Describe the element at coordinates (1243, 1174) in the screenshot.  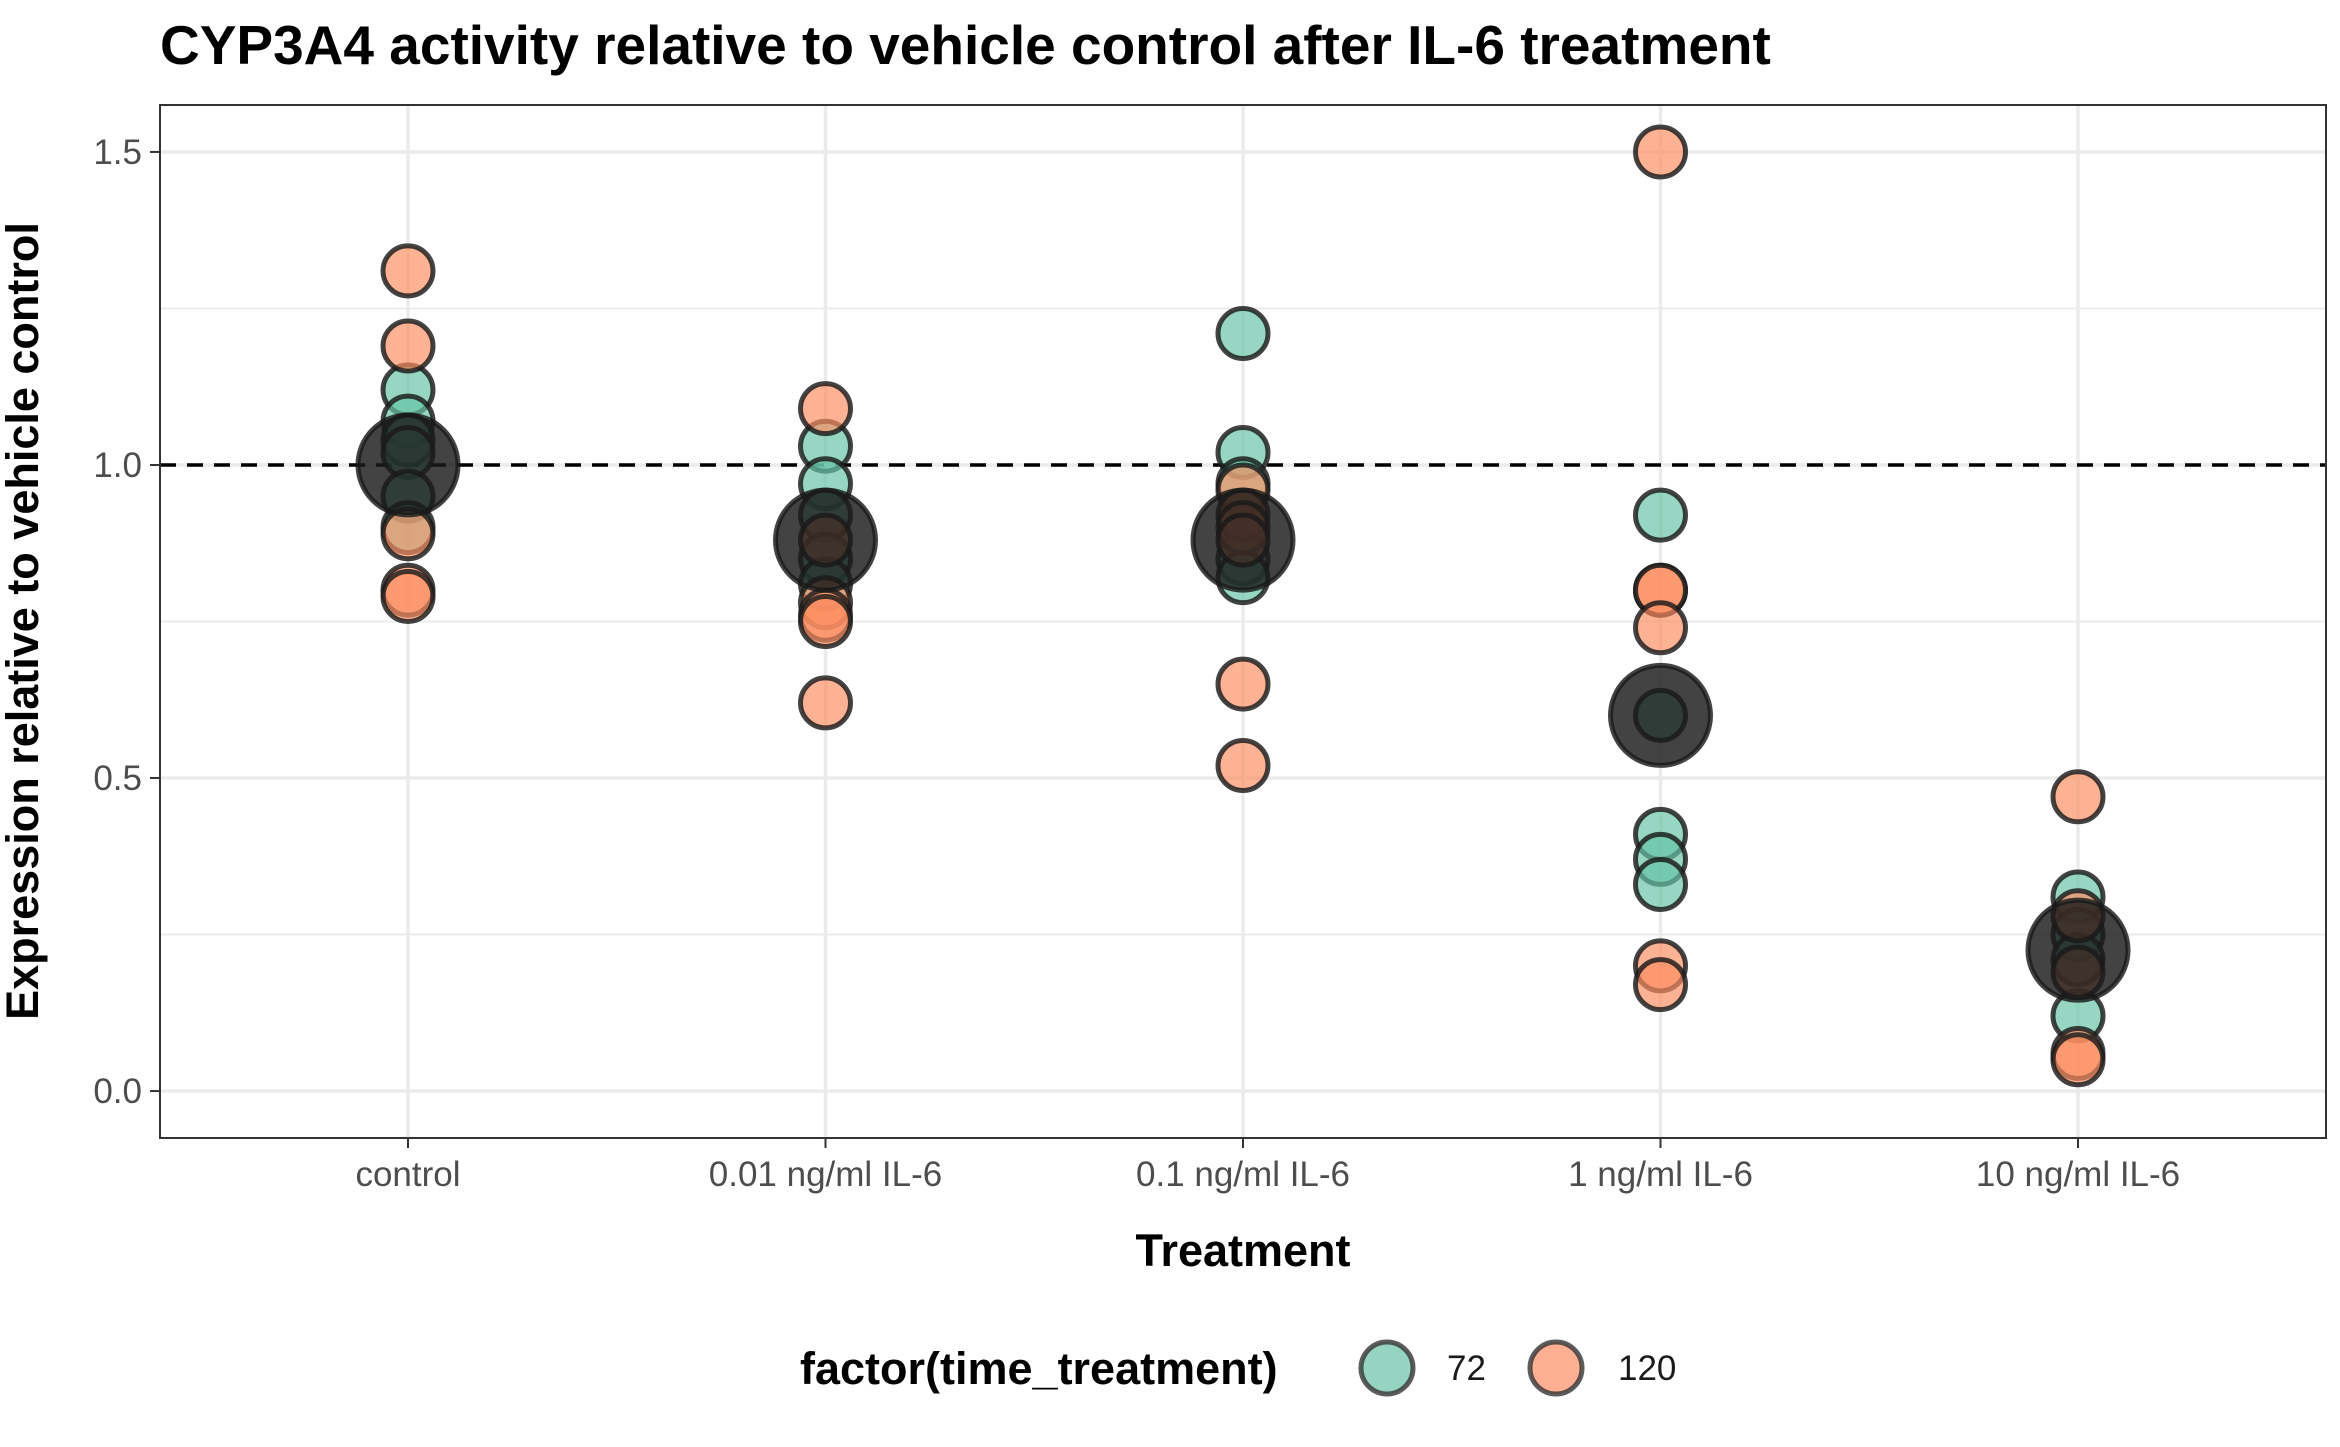
I see `x-tick-label: 0.1 ng/ml IL-6` at that location.